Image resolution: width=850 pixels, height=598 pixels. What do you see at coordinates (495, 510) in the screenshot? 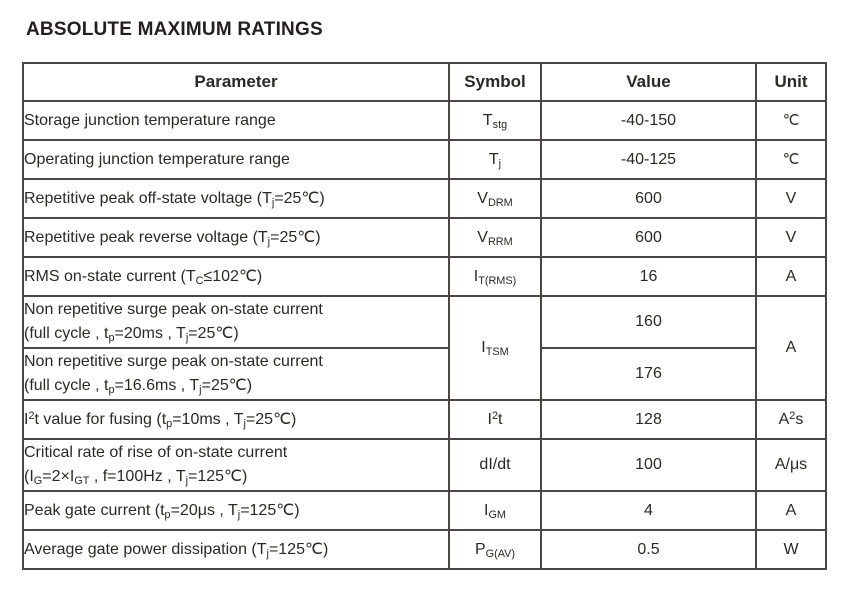
I see `symbol-cell: IGM` at bounding box center [495, 510].